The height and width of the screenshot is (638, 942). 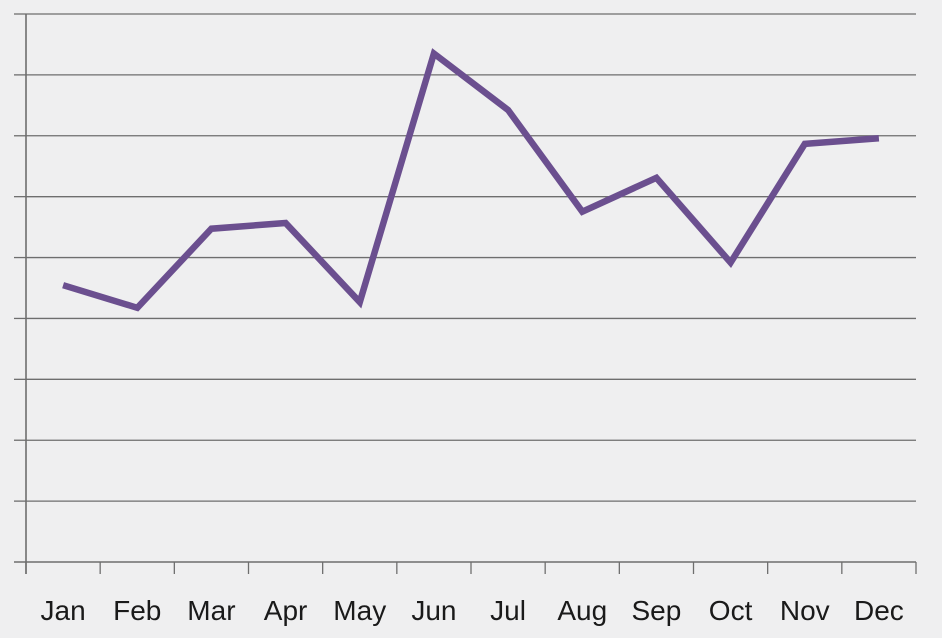 What do you see at coordinates (508, 610) in the screenshot?
I see `x-tick-label: Jul` at bounding box center [508, 610].